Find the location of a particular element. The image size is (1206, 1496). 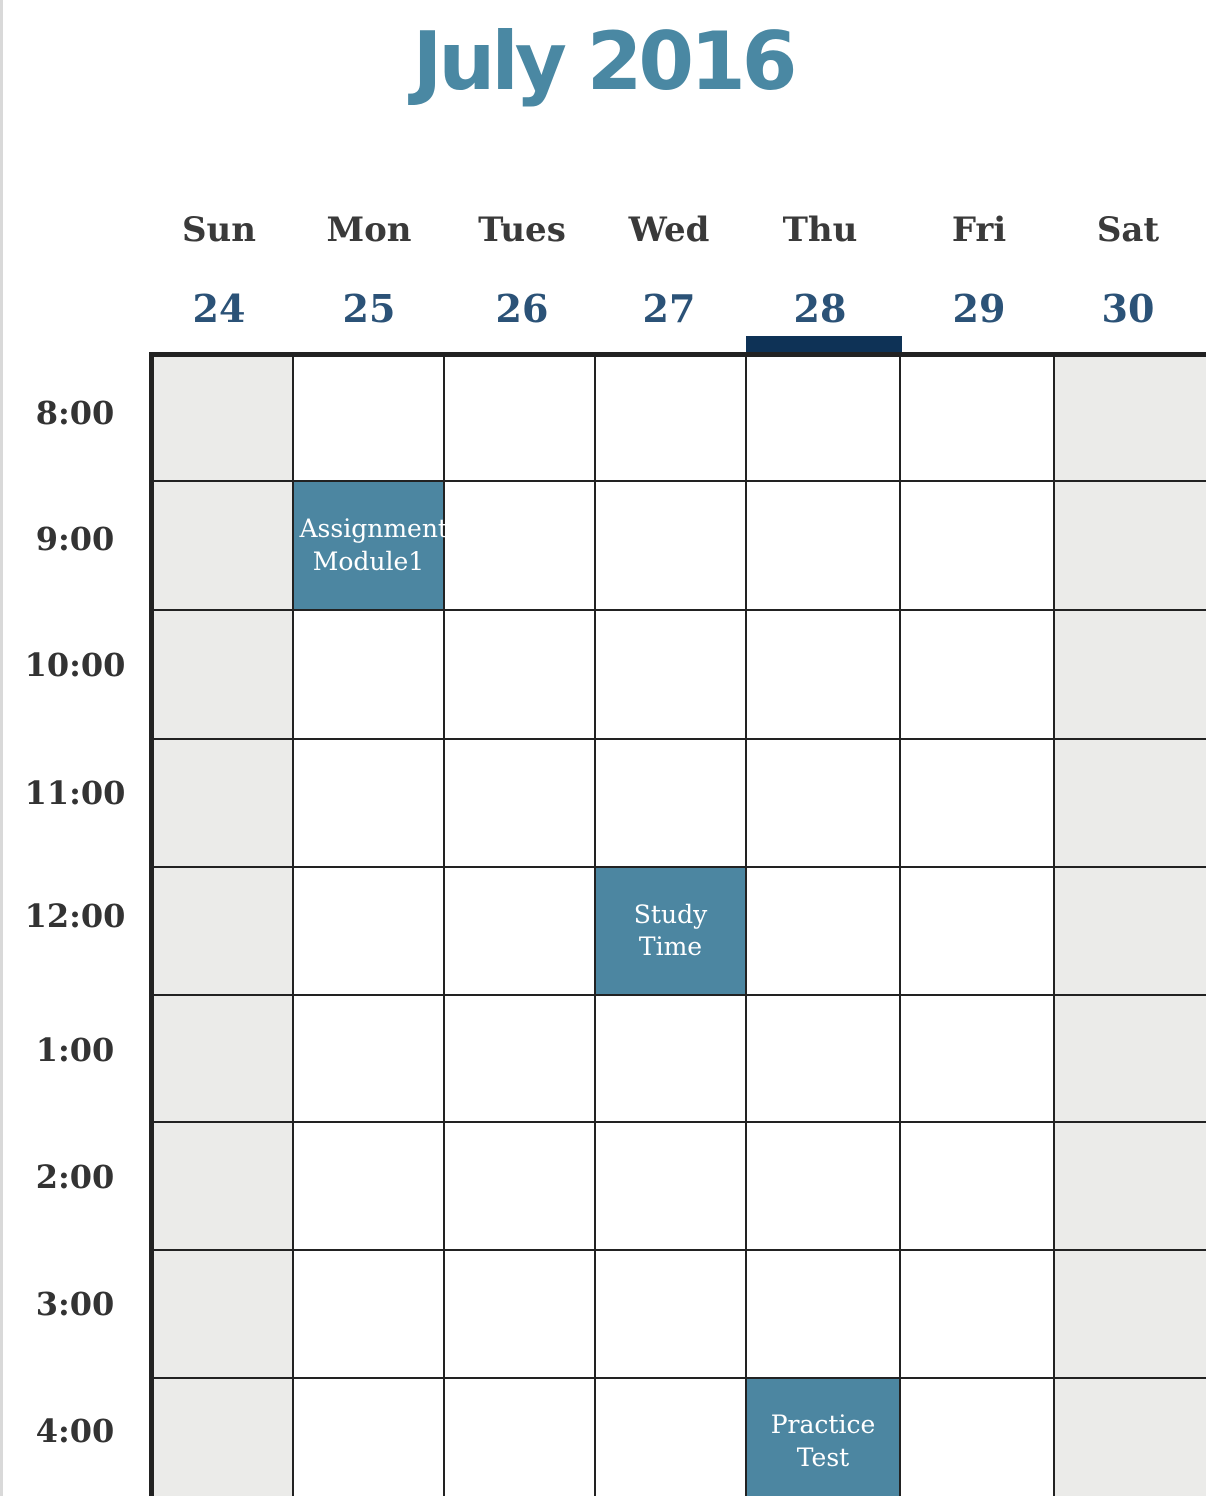

event-block: Assignment Module1 is located at coordinates (371, 545).